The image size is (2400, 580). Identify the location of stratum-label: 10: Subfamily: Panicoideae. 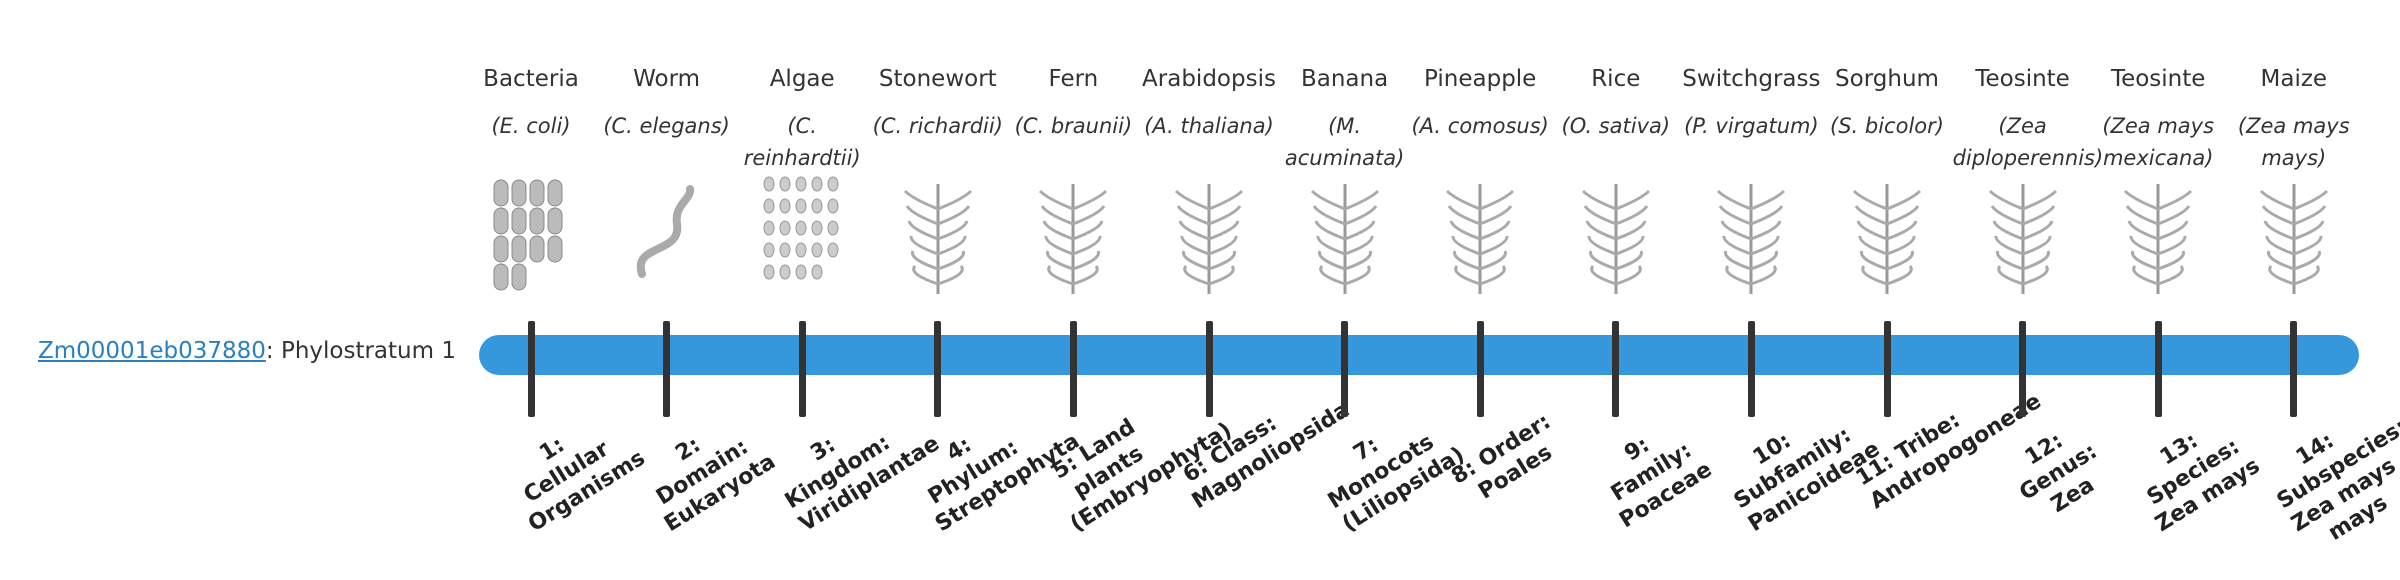
(1807, 480).